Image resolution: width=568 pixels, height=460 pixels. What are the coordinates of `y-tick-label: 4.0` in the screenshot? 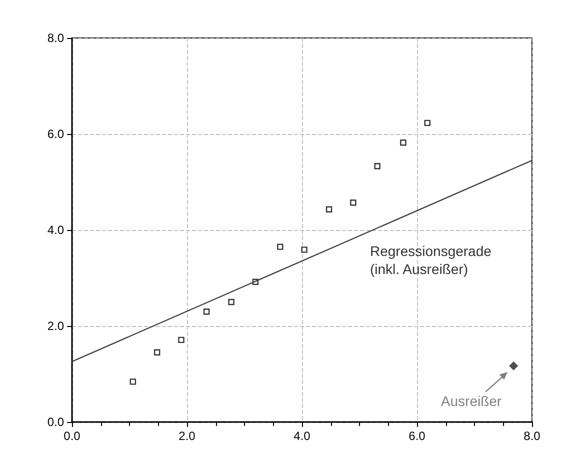 It's located at (55, 230).